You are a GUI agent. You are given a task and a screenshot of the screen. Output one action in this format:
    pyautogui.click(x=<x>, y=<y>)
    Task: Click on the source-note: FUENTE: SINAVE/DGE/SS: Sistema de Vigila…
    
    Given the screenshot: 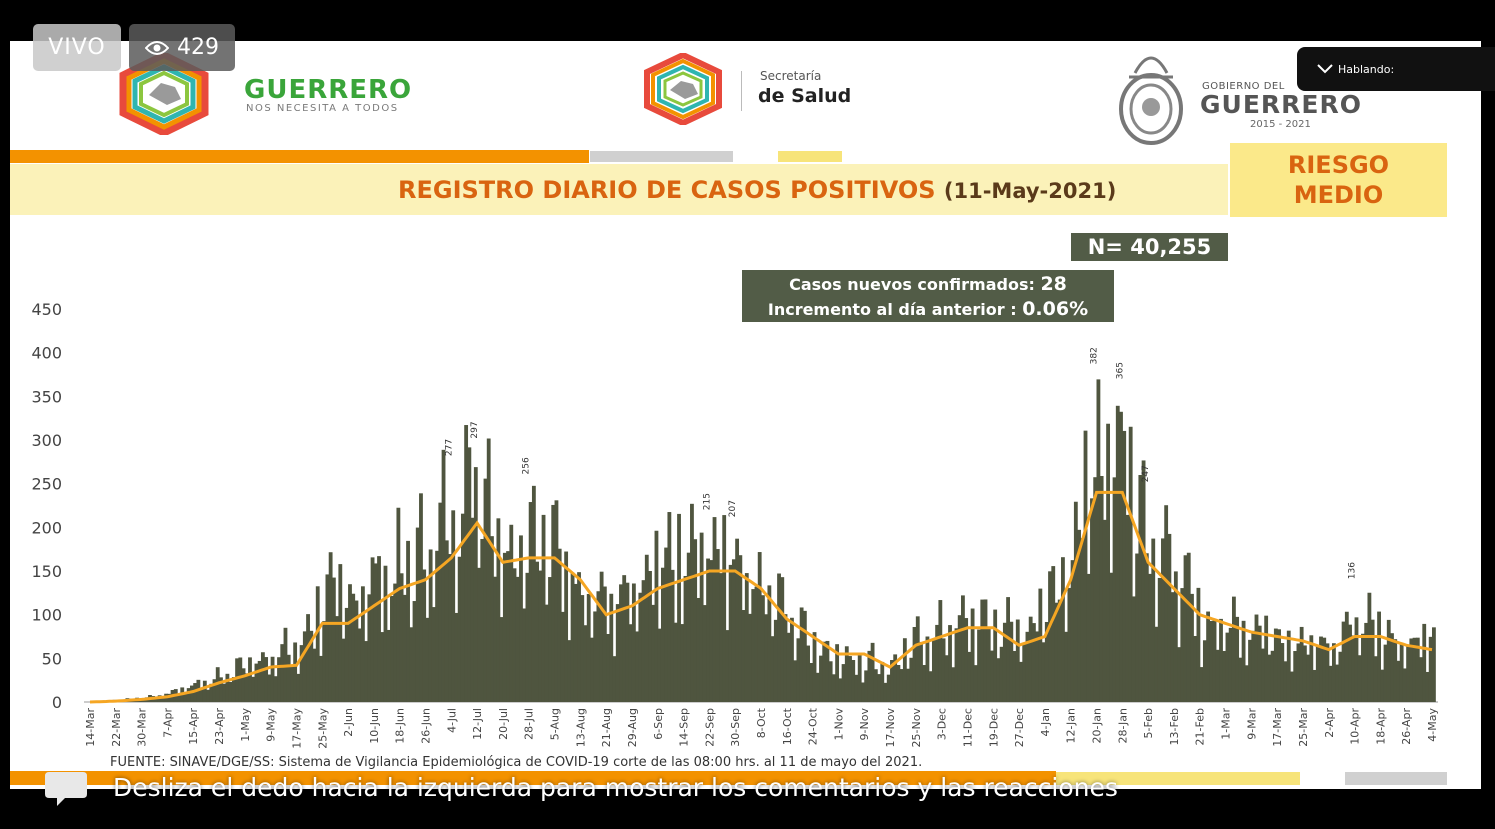 What is the action you would take?
    pyautogui.click(x=516, y=762)
    